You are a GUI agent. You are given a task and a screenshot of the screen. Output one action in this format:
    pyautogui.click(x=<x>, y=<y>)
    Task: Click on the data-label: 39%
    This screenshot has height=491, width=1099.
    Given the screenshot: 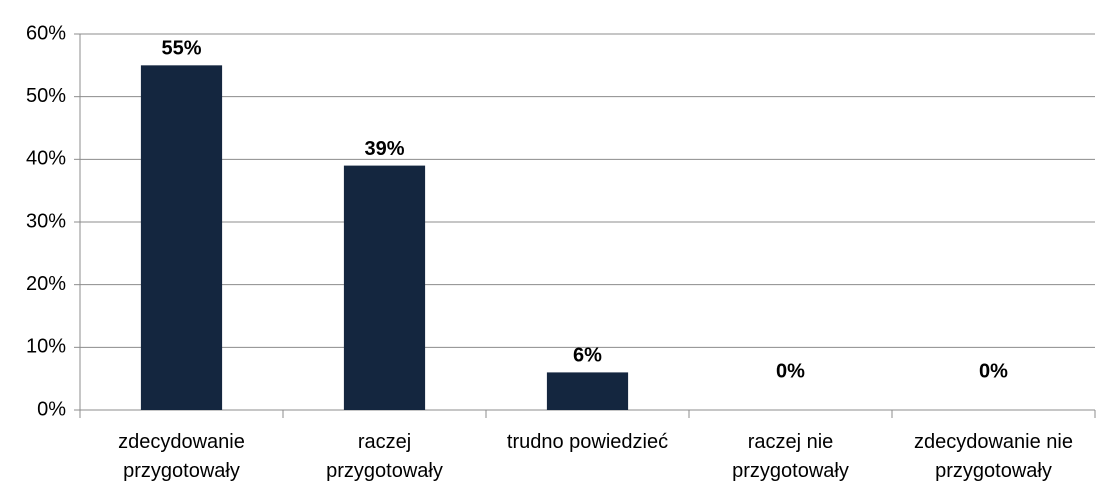 What is the action you would take?
    pyautogui.click(x=384, y=149)
    